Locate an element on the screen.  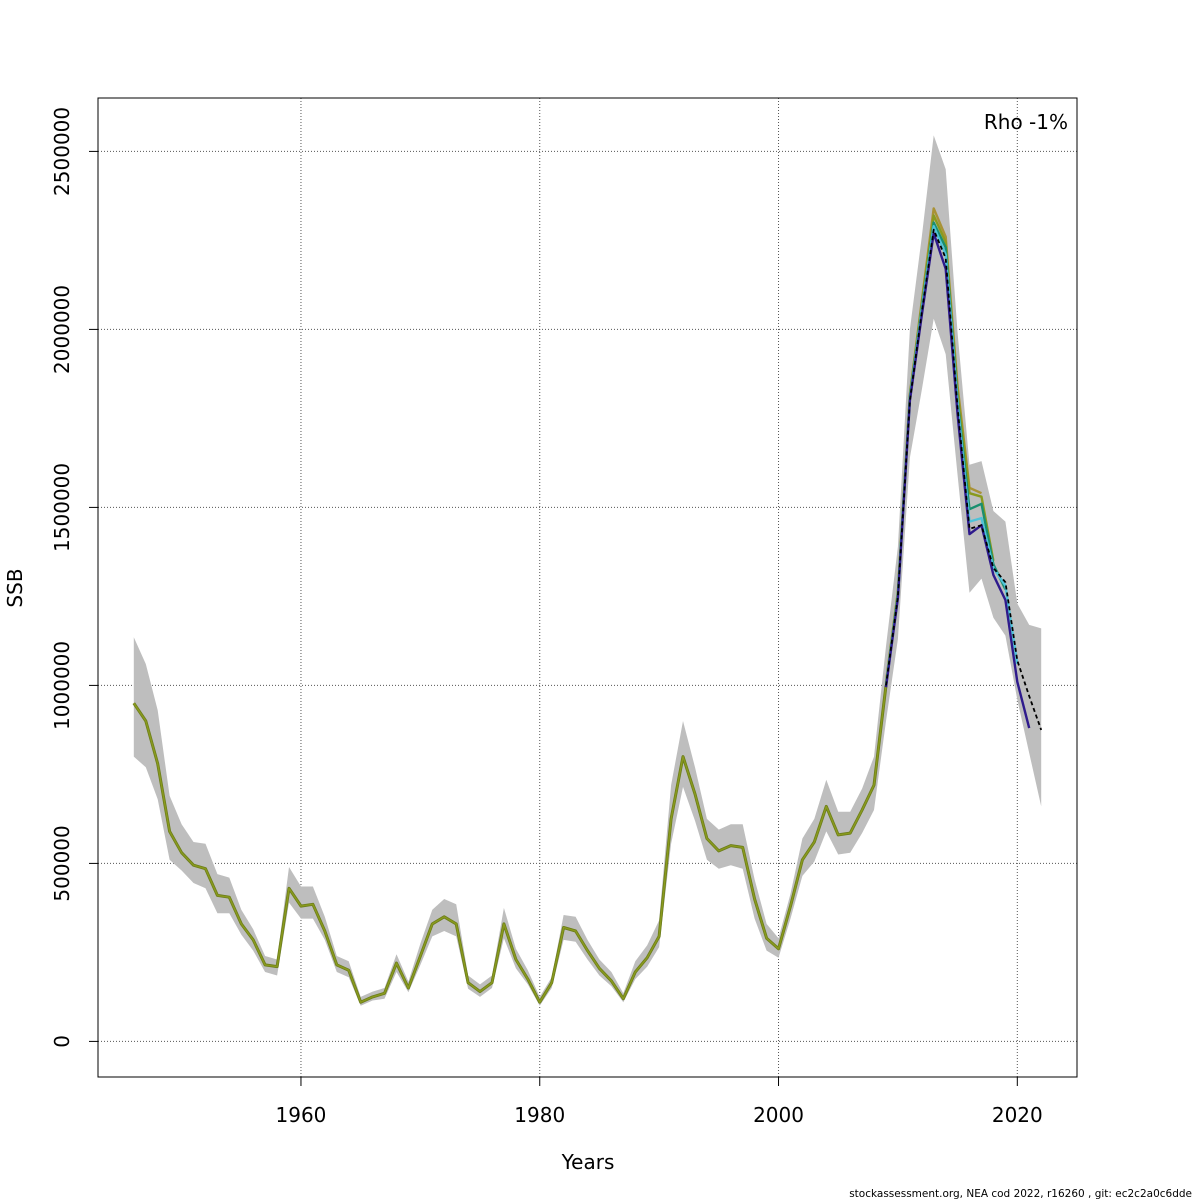
y-axis-label: SSB is located at coordinates (15, 587).